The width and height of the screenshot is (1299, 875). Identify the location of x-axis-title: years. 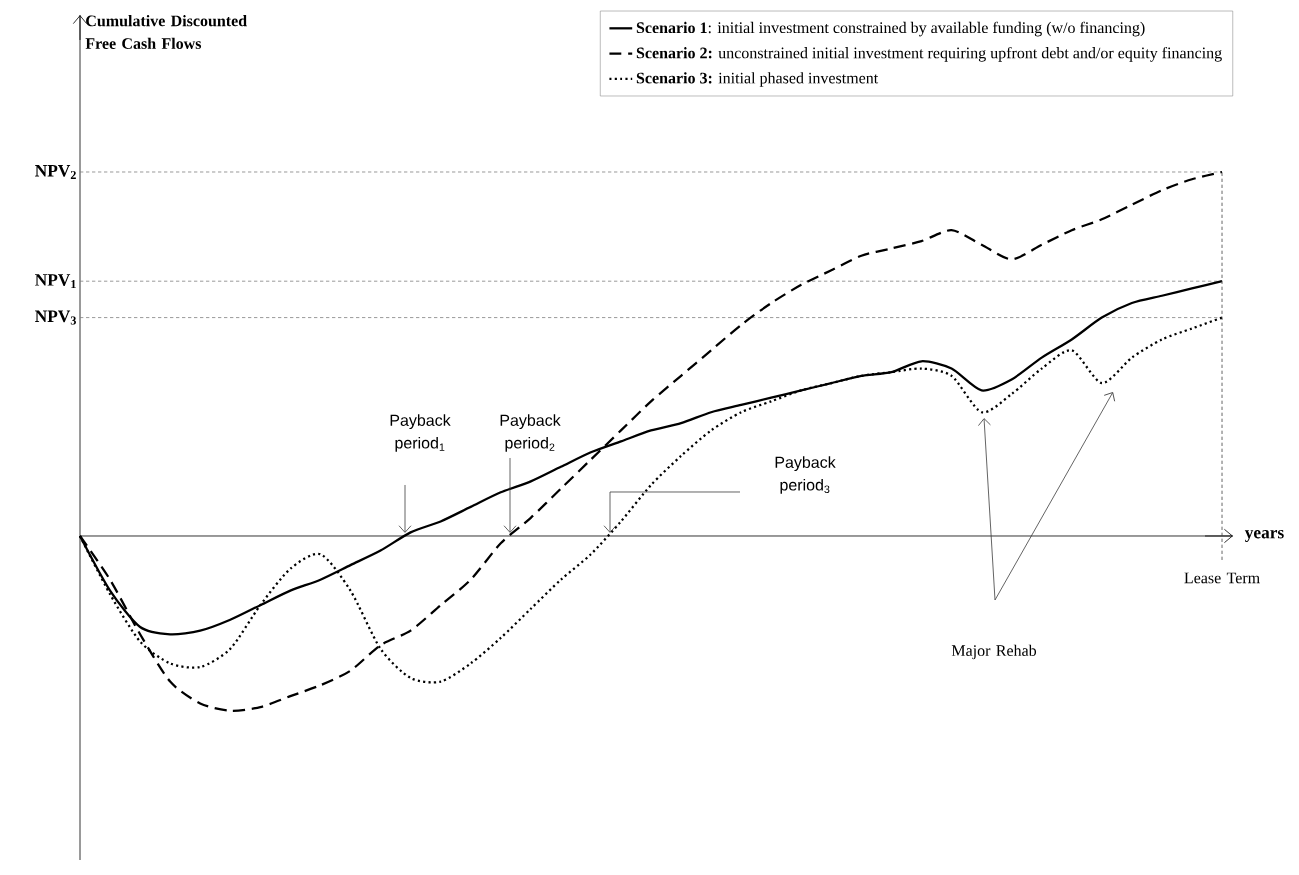
(1264, 536).